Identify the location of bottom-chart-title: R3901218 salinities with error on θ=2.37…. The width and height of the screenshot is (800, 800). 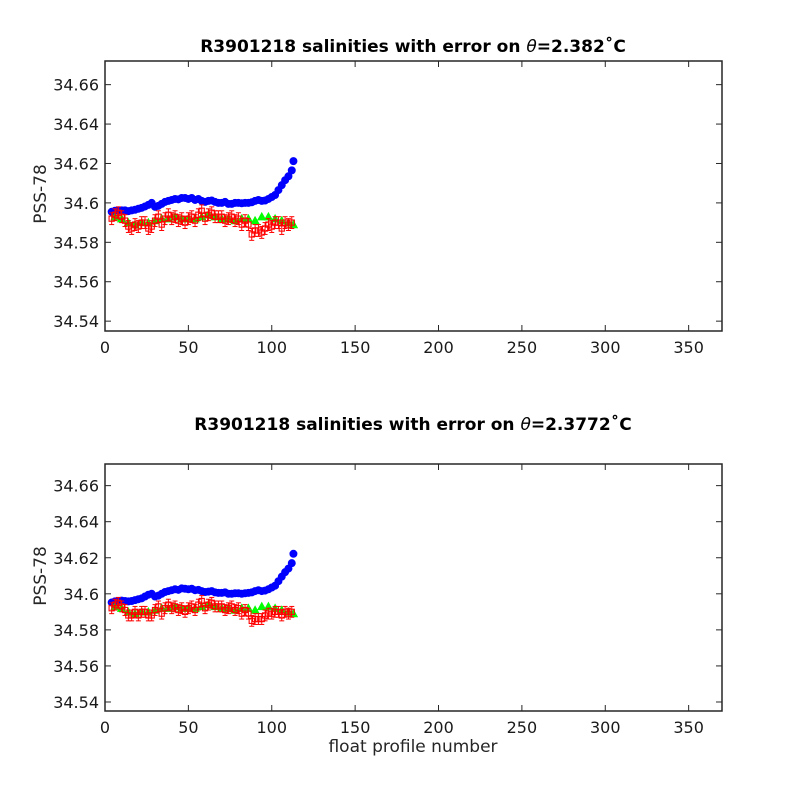
(412, 424).